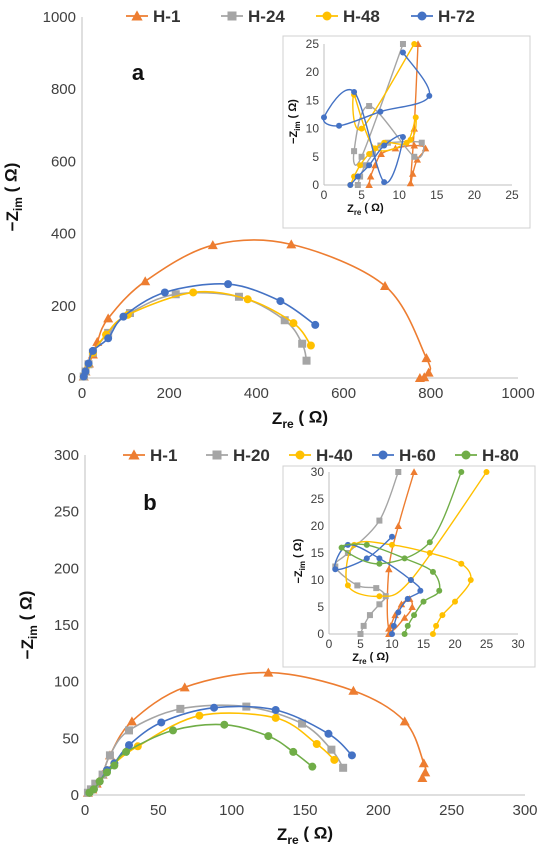 This screenshot has width=550, height=858. What do you see at coordinates (66, 512) in the screenshot?
I see `panel-b-y-tick-label-5: 250` at bounding box center [66, 512].